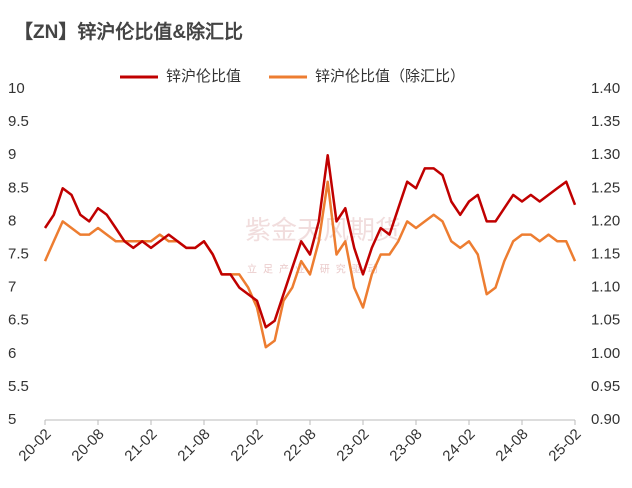 The width and height of the screenshot is (632, 488). I want to click on x-tick-label: 25-02, so click(564, 445).